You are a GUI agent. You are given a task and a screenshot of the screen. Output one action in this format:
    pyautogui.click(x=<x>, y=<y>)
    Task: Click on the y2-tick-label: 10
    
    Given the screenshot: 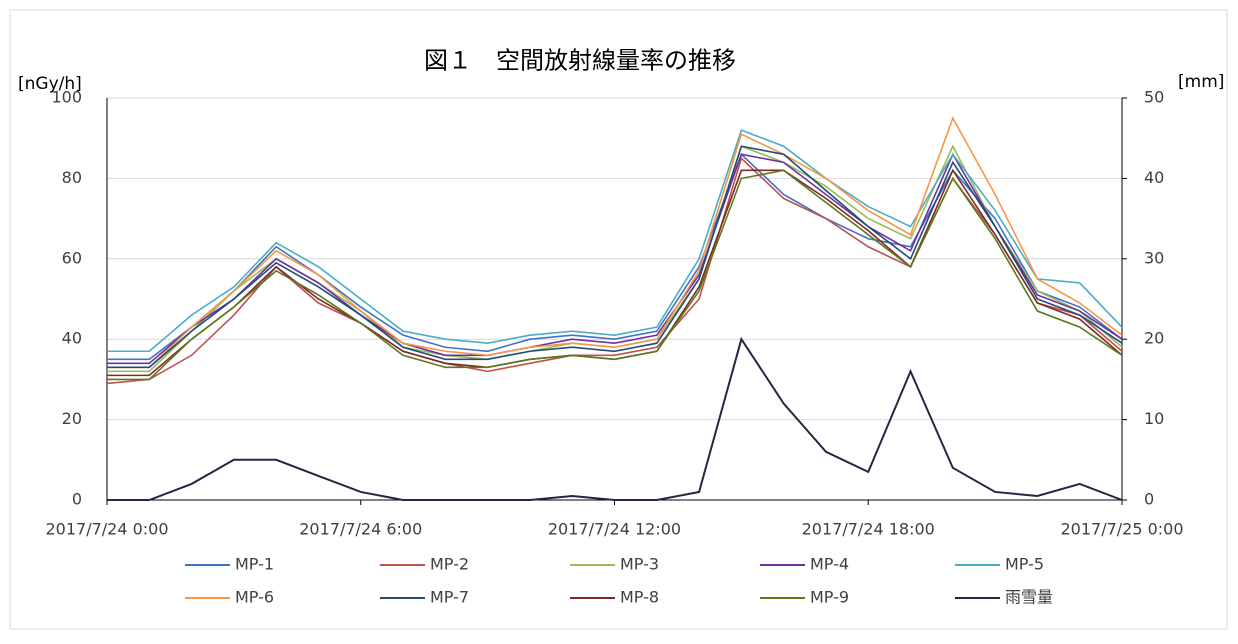 What is the action you would take?
    pyautogui.click(x=1154, y=418)
    